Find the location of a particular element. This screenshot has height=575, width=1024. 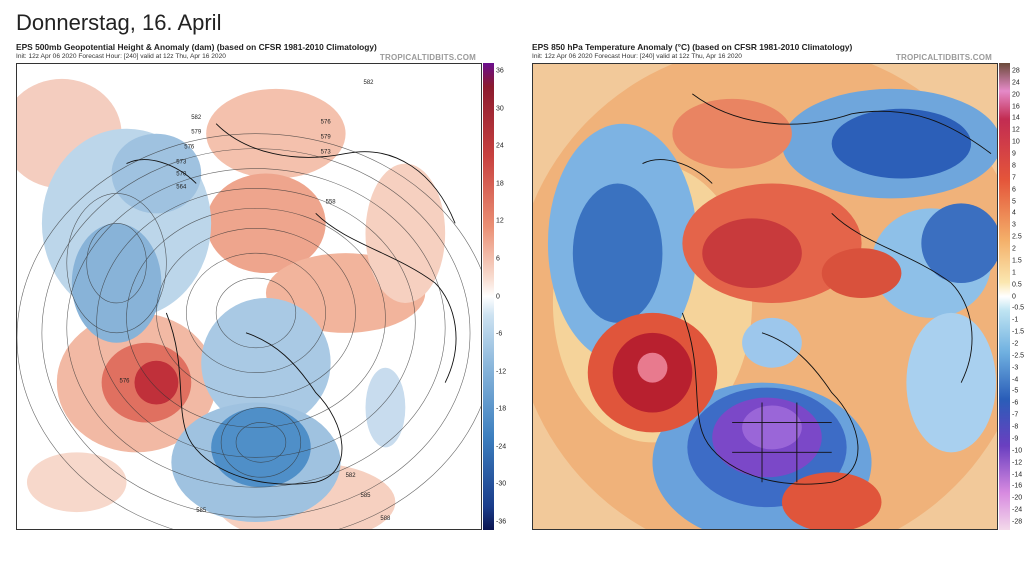

colorbar-tick-label: -1 is located at coordinates (1015, 320).